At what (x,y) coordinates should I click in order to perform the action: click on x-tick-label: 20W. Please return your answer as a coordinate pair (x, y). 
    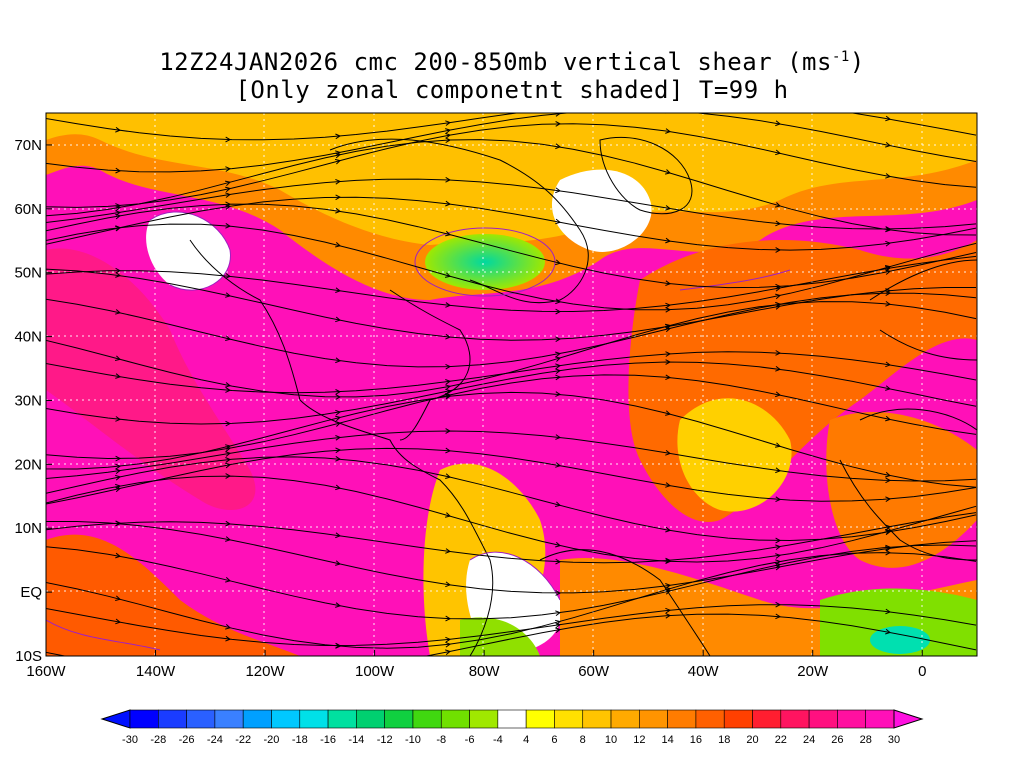
    Looking at the image, I should click on (813, 671).